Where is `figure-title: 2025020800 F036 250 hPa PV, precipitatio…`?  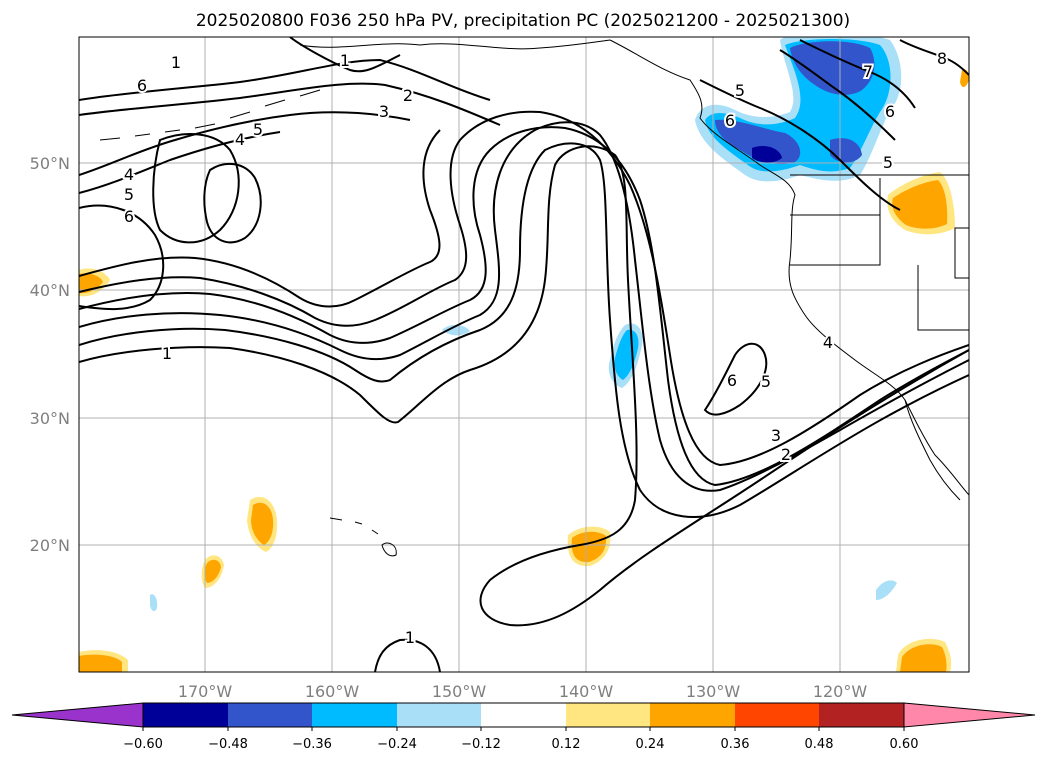
figure-title: 2025020800 F036 250 hPa PV, precipitatio… is located at coordinates (523, 21).